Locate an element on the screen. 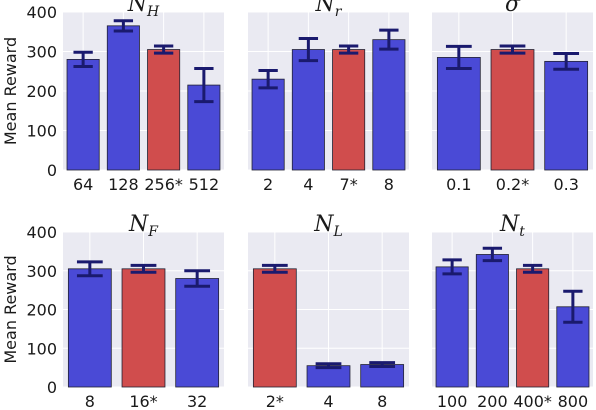 Image resolution: width=596 pixels, height=410 pixels. bar-16-star is located at coordinates (143, 328).